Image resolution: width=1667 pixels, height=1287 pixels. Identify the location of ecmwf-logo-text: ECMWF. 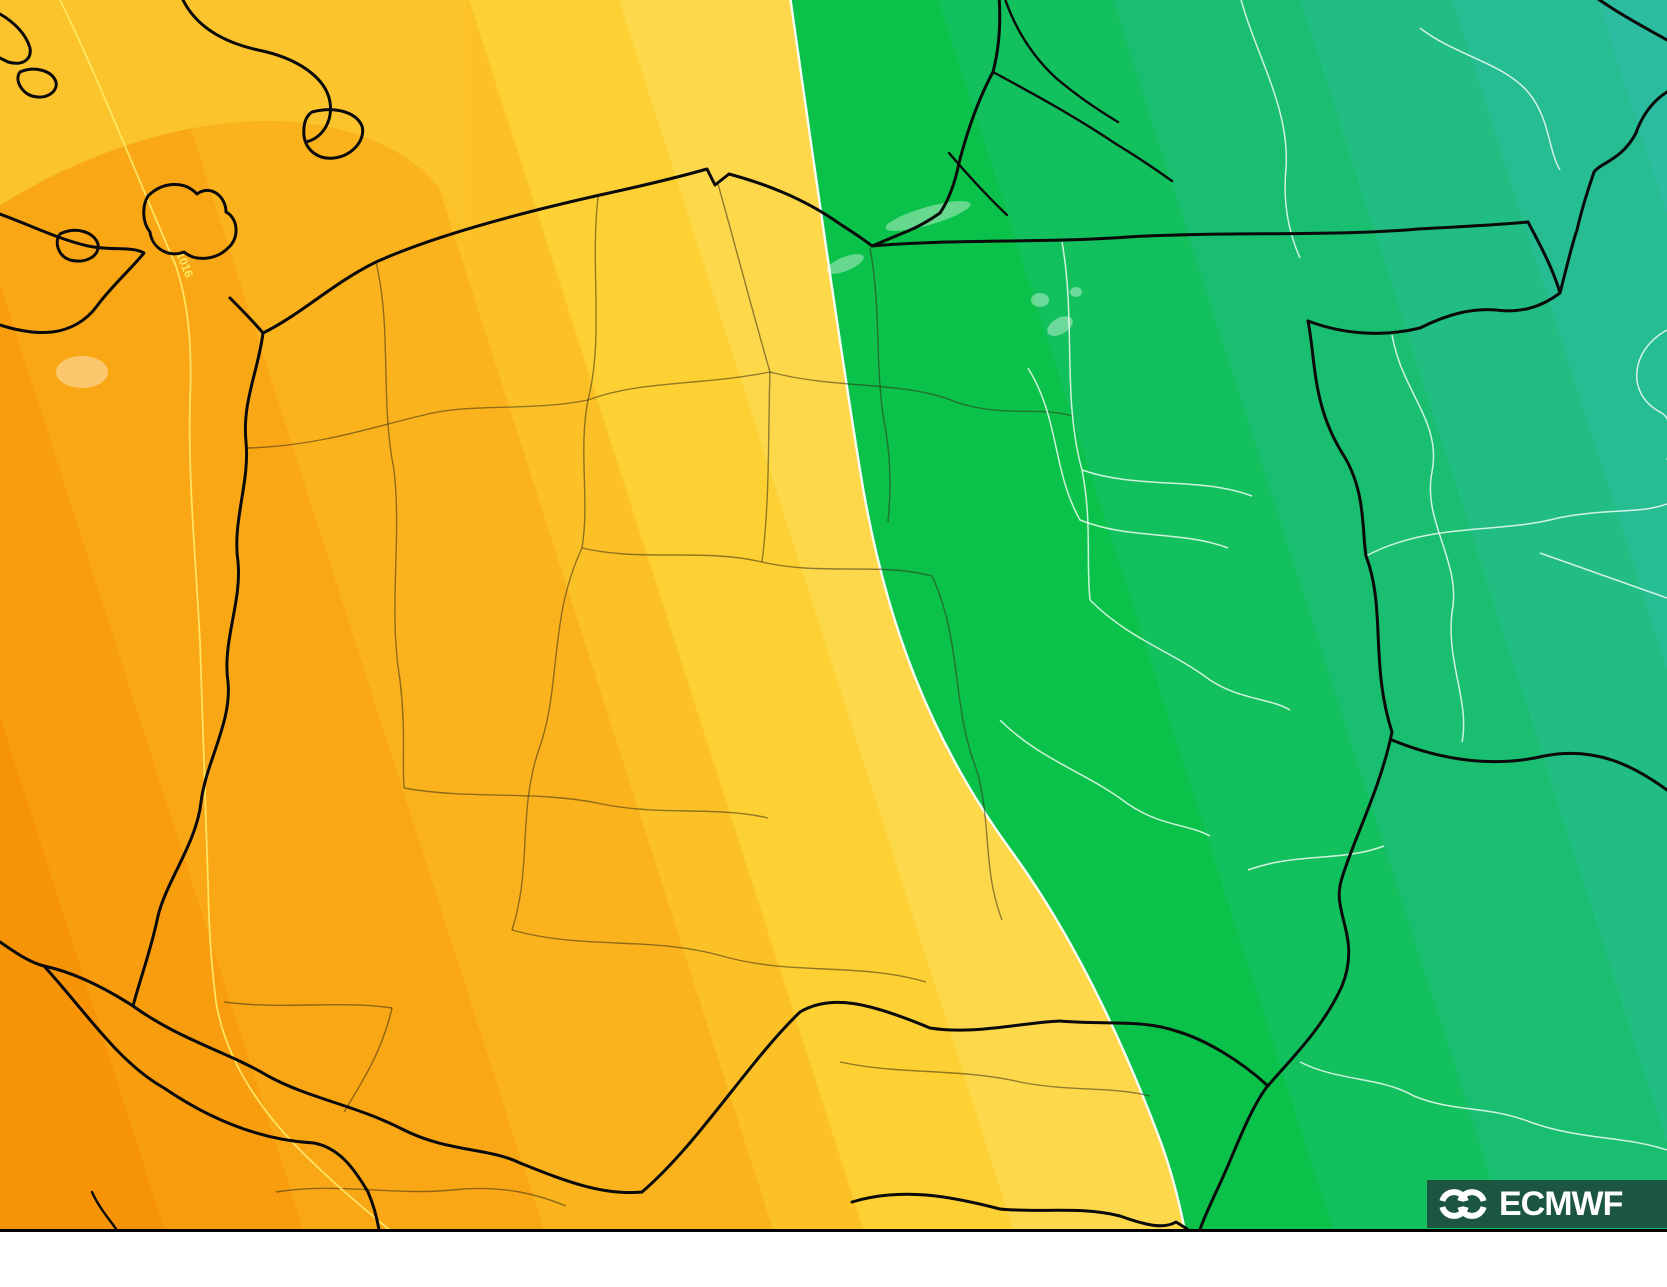
(1561, 1204).